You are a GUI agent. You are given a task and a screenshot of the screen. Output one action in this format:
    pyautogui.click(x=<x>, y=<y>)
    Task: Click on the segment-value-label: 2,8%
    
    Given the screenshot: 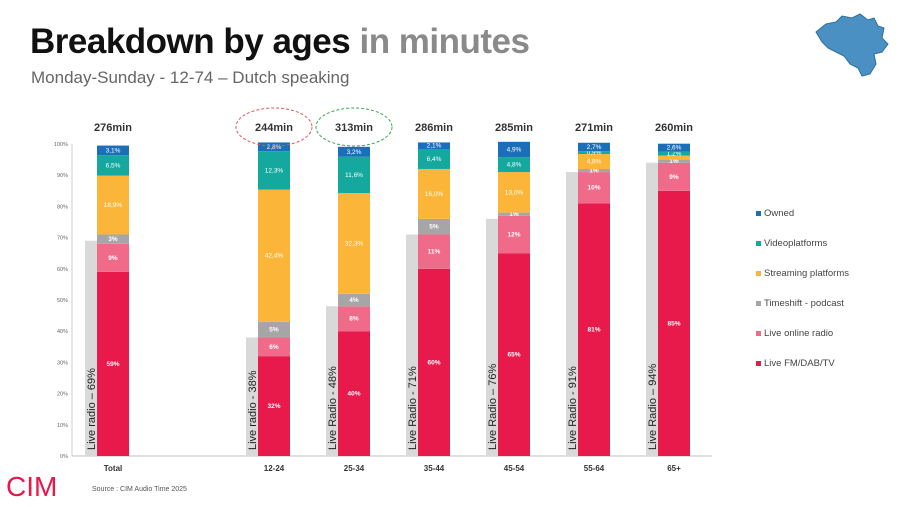 What is the action you would take?
    pyautogui.click(x=274, y=147)
    